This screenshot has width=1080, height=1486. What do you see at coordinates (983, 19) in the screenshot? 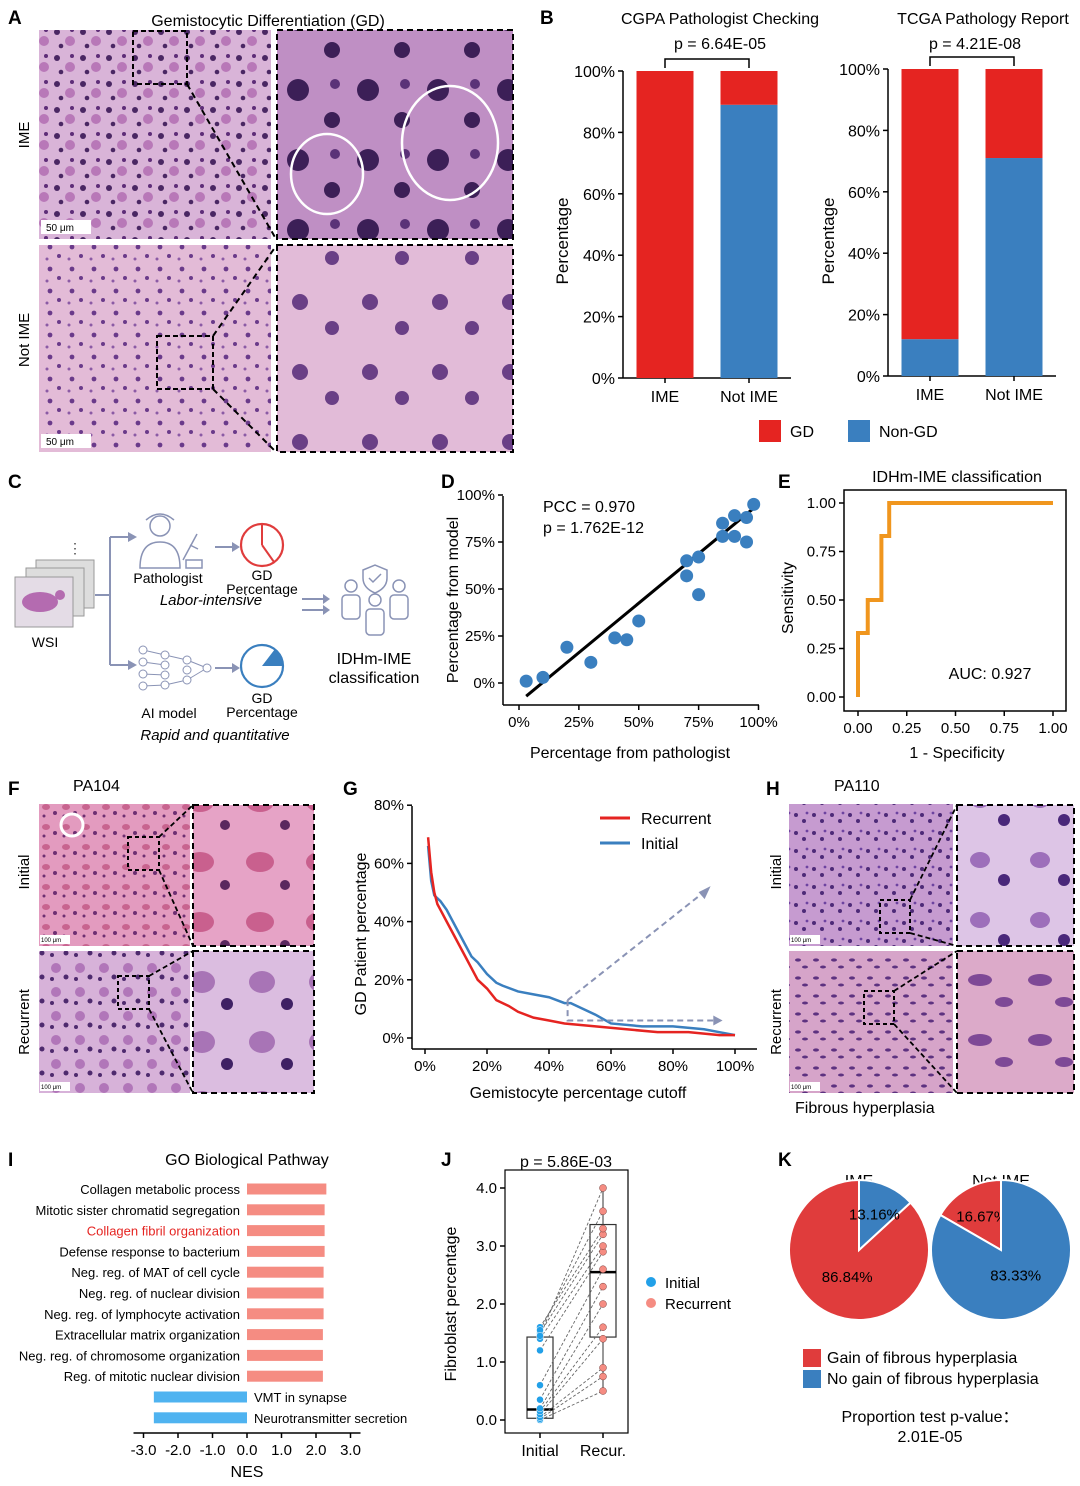
I see `b2-title: TCGA Pathology Report` at bounding box center [983, 19].